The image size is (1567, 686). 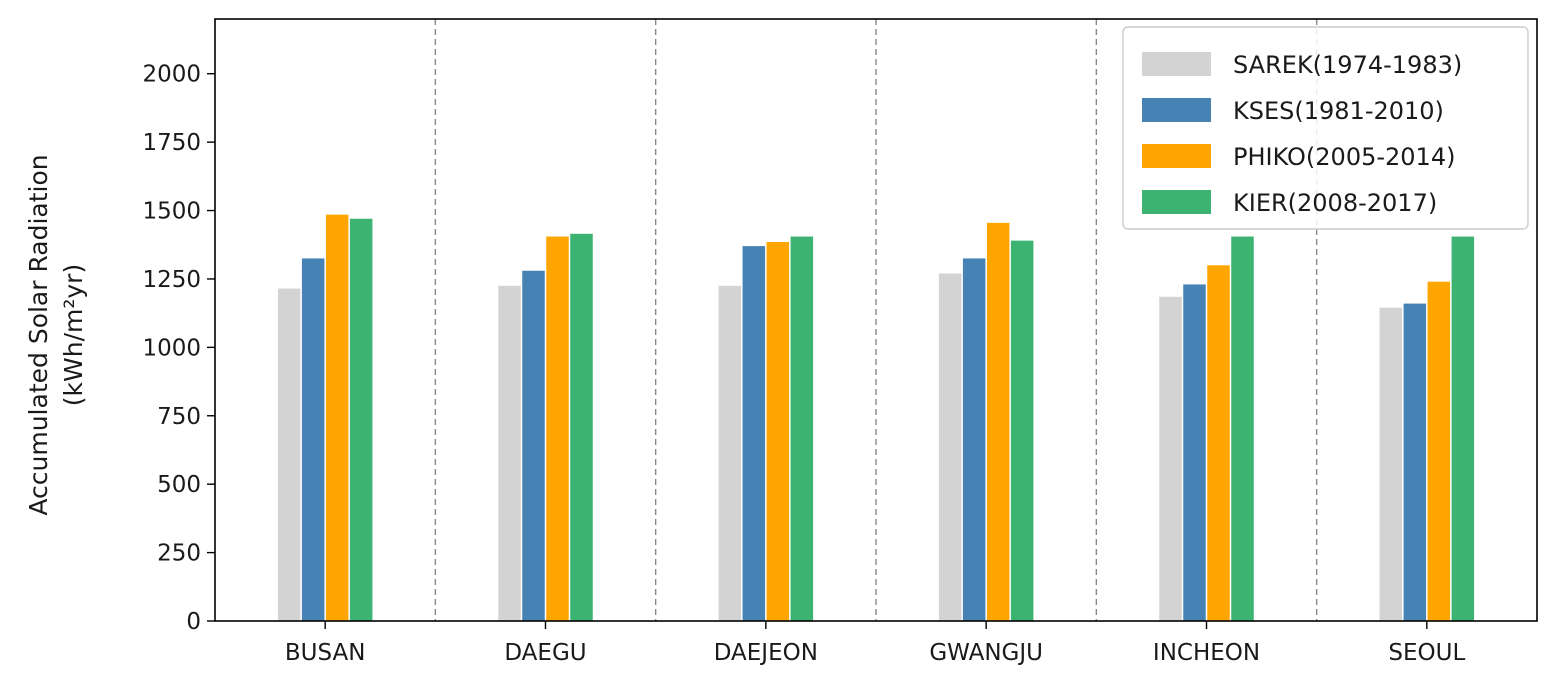 What do you see at coordinates (998, 422) in the screenshot?
I see `bar-PHIKO(2005-2014)-GWANGJU` at bounding box center [998, 422].